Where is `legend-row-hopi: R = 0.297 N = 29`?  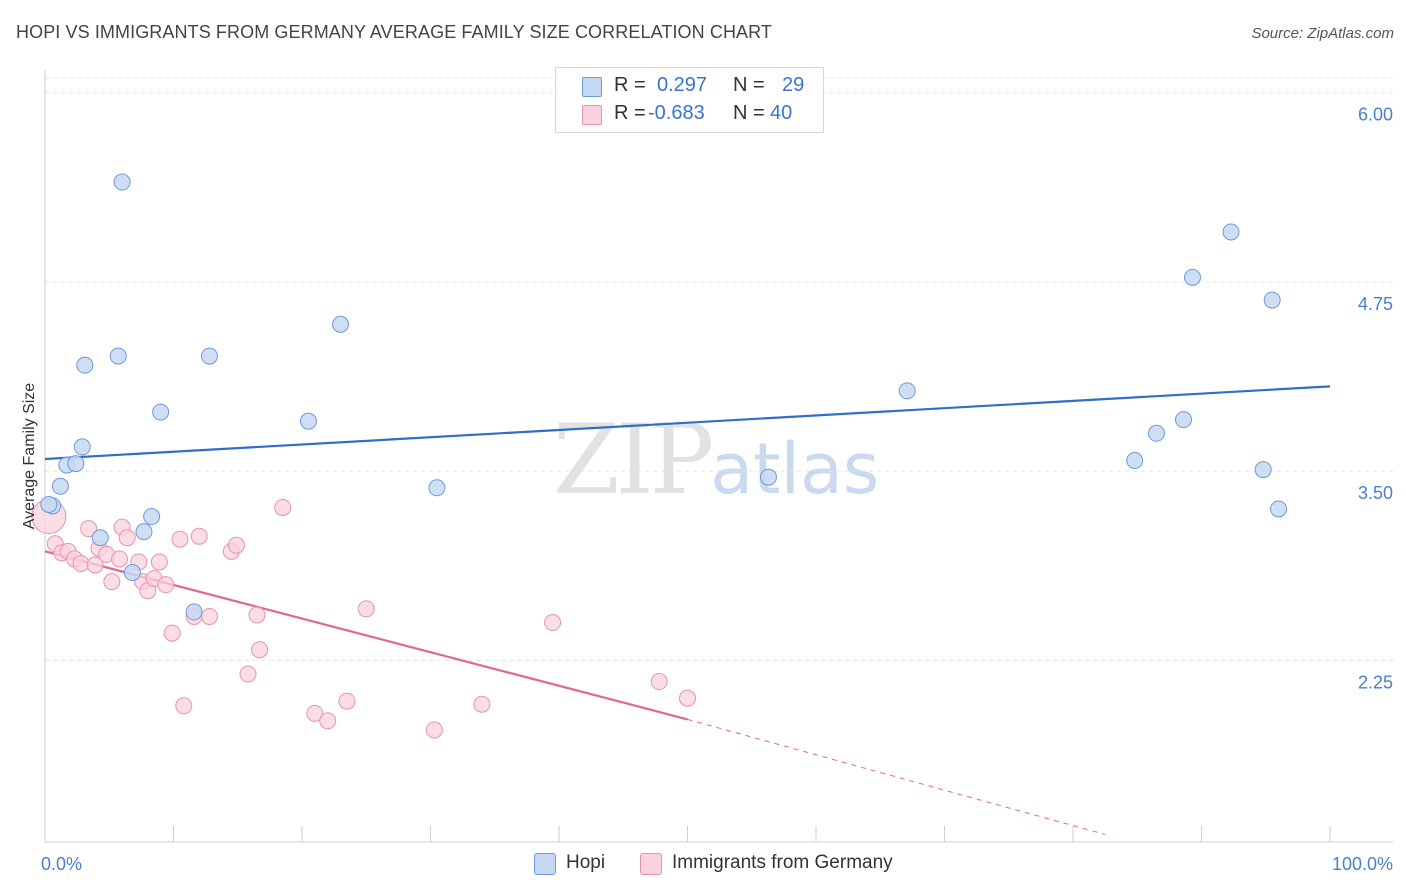 legend-row-hopi: R = 0.297 N = 29 is located at coordinates (689, 86).